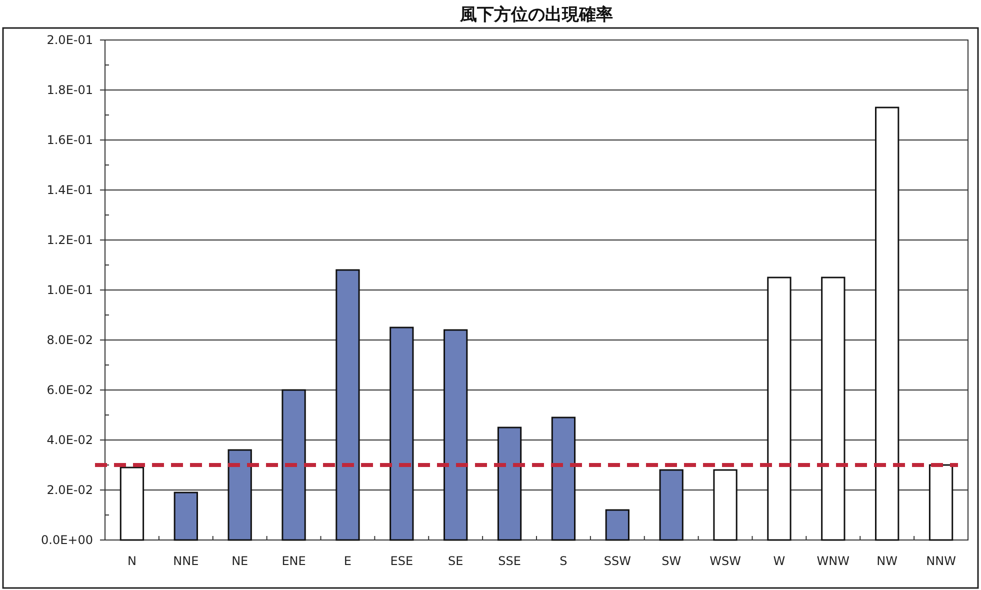 This screenshot has width=981, height=590. I want to click on y-tick-label: 1.6E-01, so click(69, 140).